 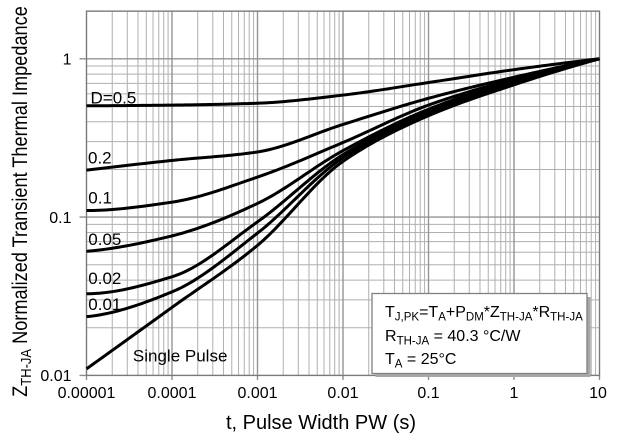 I want to click on svg-text: 0.05, so click(x=104, y=239).